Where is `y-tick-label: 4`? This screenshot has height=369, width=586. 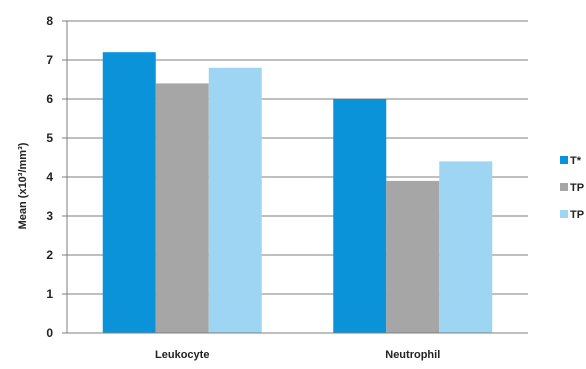 y-tick-label: 4 is located at coordinates (49, 177).